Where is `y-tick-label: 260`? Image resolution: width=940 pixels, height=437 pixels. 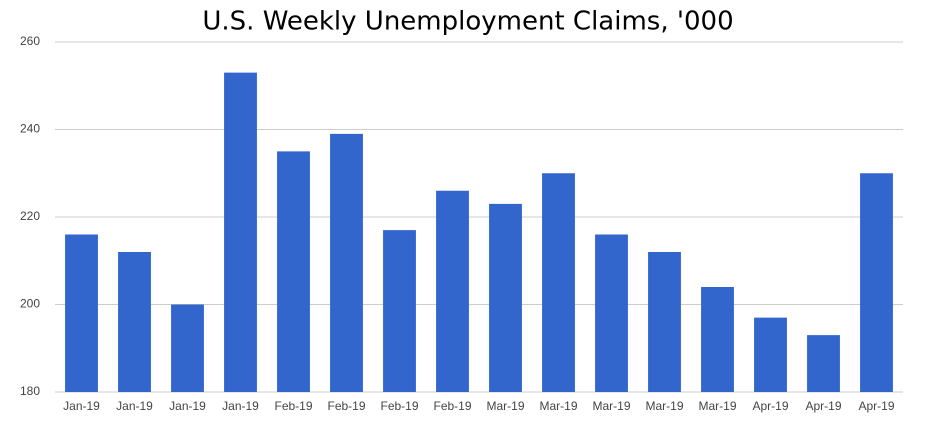 y-tick-label: 260 is located at coordinates (30, 41).